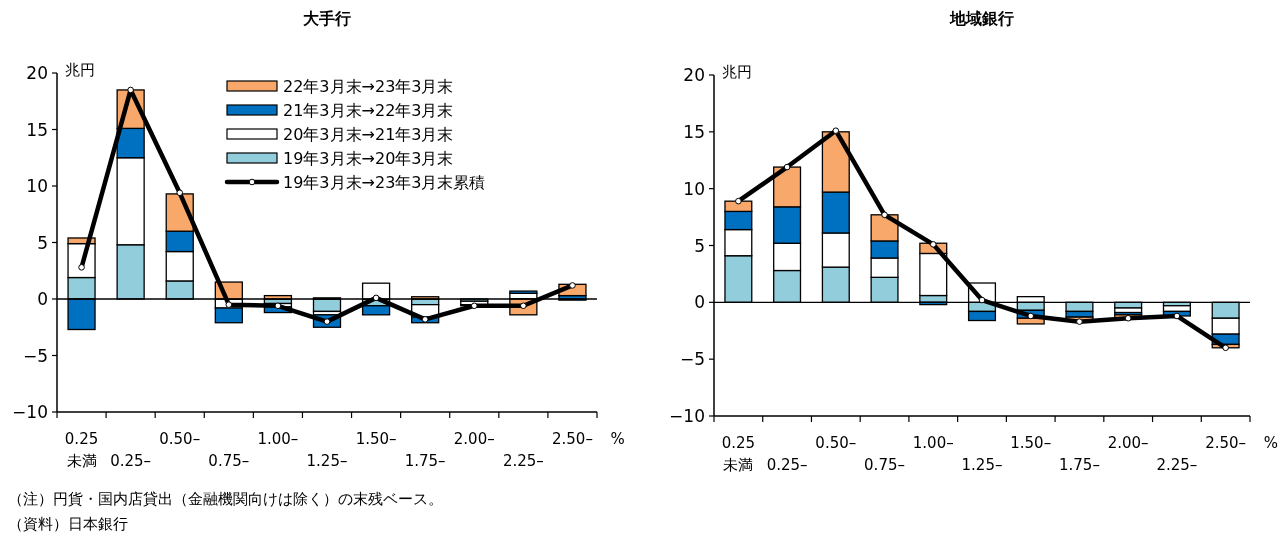  What do you see at coordinates (225, 499) in the screenshot?
I see `text: （注）円貨・国内店貸出（金融機関向けは除く）の末残ベース。` at bounding box center [225, 499].